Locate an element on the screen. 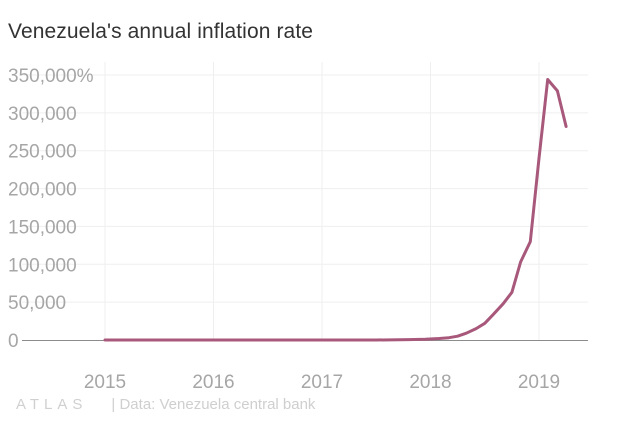 The image size is (640, 426). x-tick-label: 2019 is located at coordinates (539, 382).